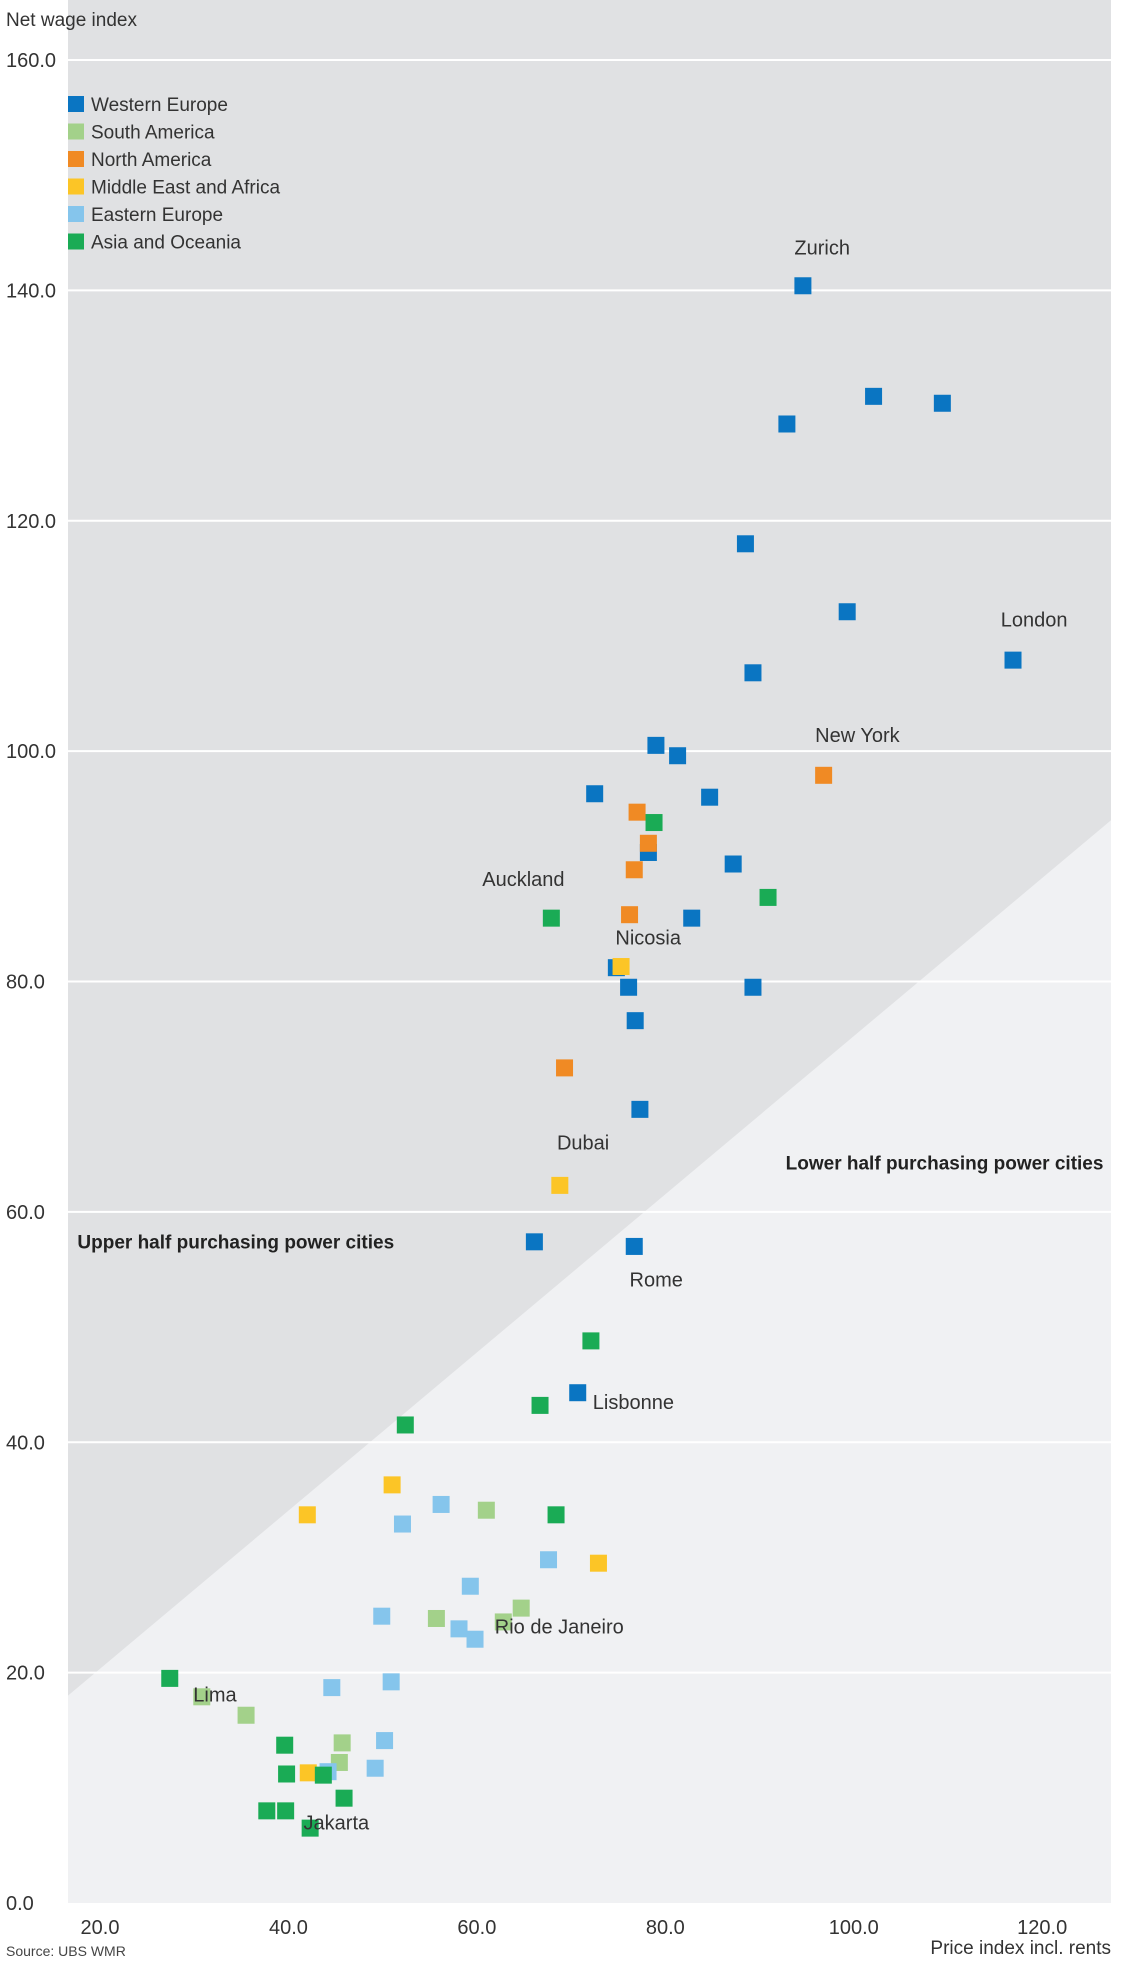 The height and width of the screenshot is (1964, 1124). Describe the element at coordinates (157, 215) in the screenshot. I see `legend-label-eastern-europe: Eastern Europe` at that location.